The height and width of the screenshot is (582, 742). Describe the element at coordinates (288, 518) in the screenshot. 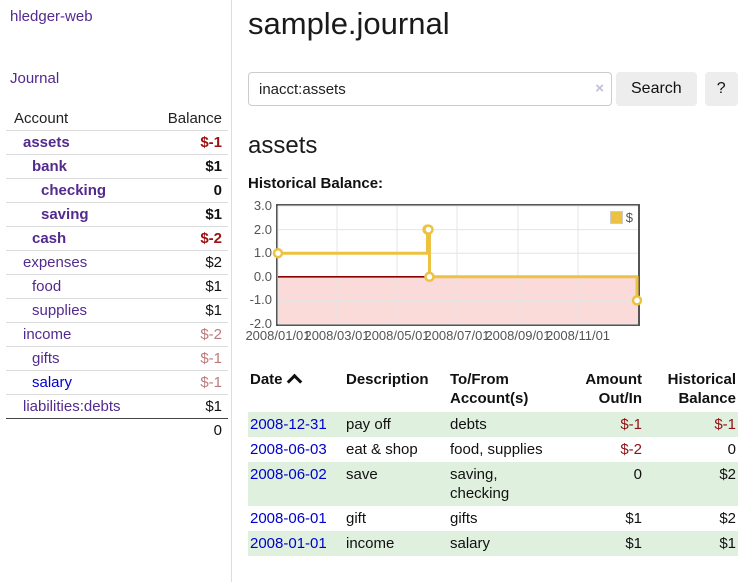

I see `transaction-date-link: 2008-06-01` at that location.